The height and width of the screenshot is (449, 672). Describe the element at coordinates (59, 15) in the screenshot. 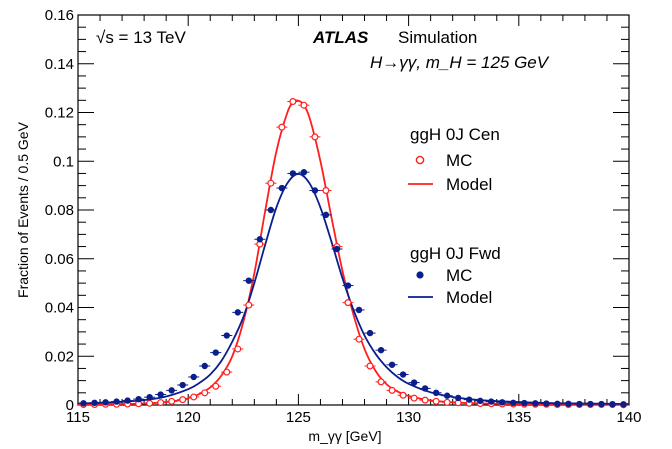

I see `y-tick-label: 0.16` at that location.